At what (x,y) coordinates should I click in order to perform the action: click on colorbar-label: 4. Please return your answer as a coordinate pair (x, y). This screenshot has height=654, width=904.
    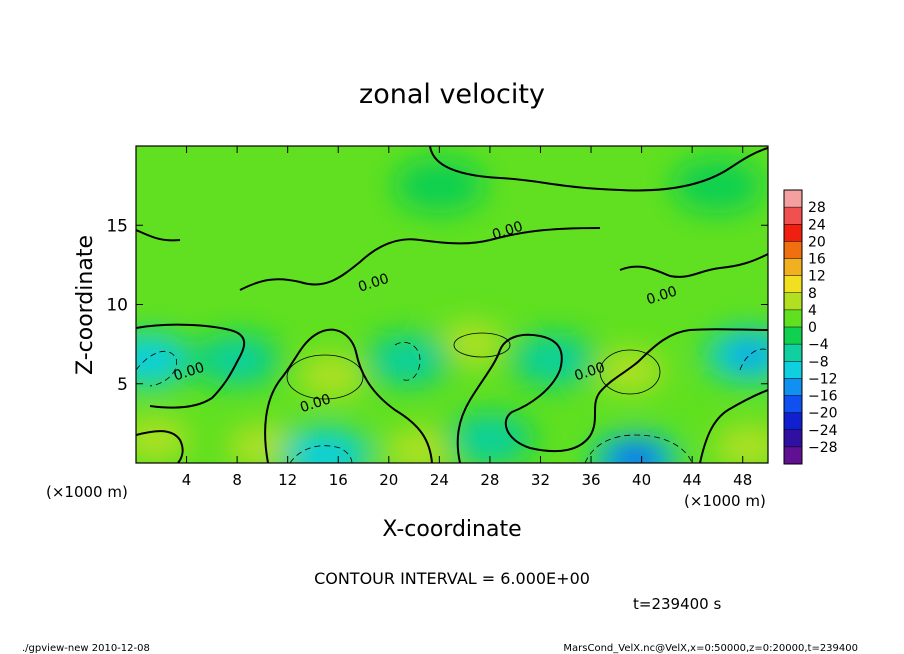
    Looking at the image, I should click on (812, 311).